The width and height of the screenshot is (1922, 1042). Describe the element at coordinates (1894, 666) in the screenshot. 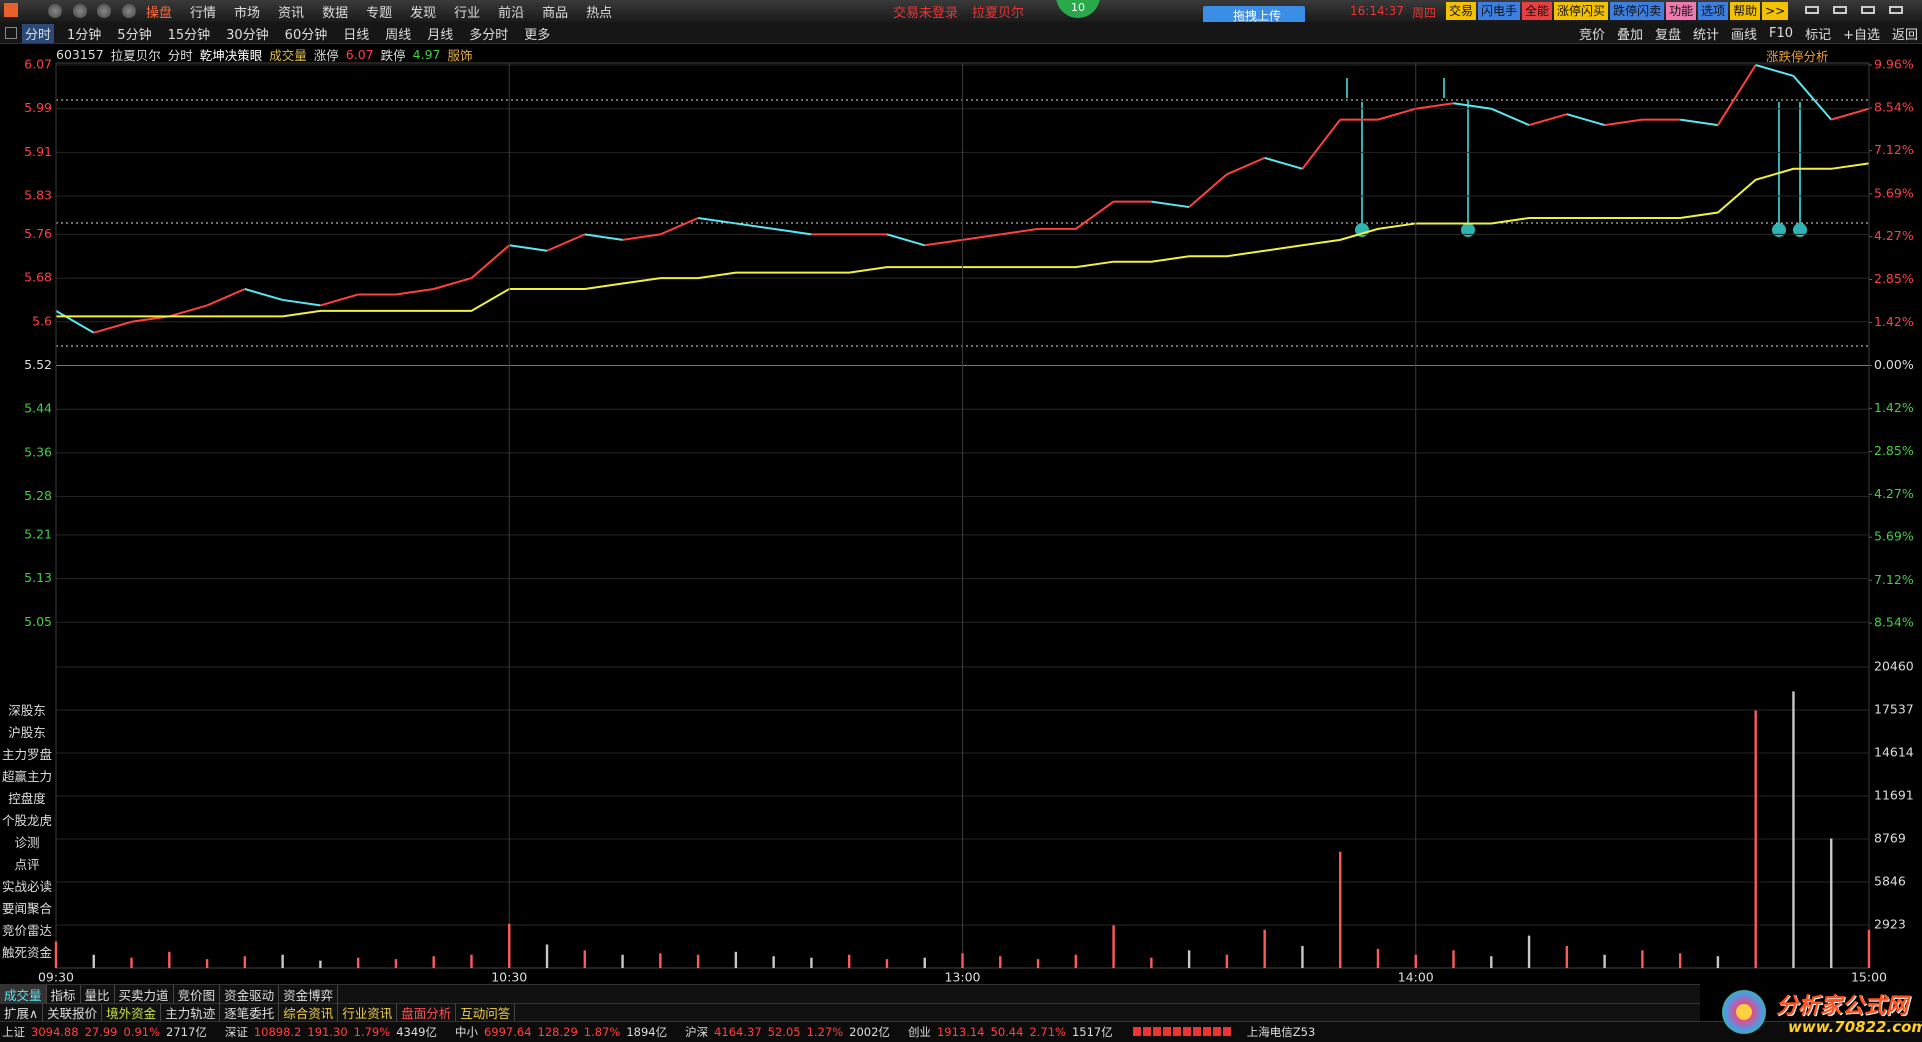

I see `y-tick-label: 20460` at that location.